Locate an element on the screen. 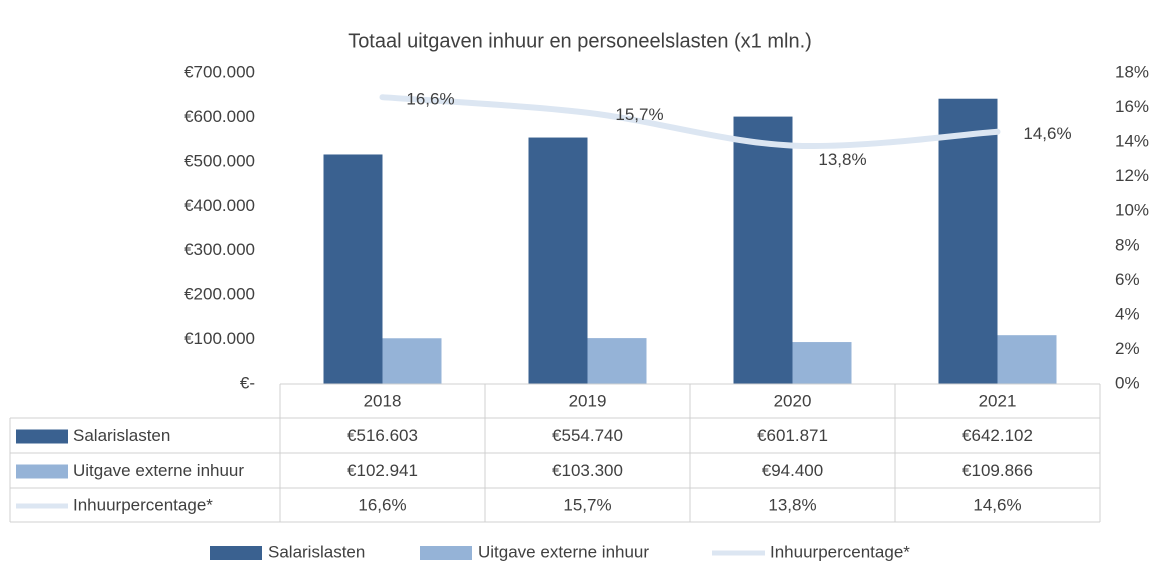 The width and height of the screenshot is (1159, 565). table-cell: €554.740 is located at coordinates (587, 435).